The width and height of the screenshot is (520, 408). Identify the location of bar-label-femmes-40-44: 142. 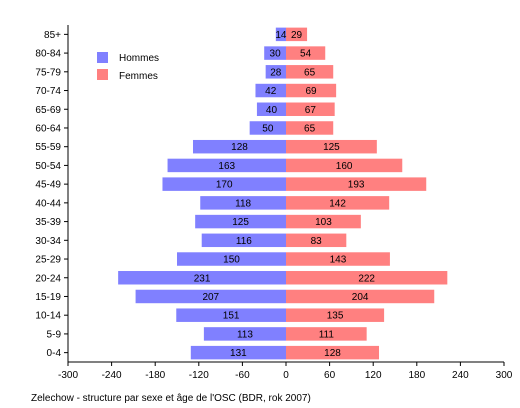
(337, 203).